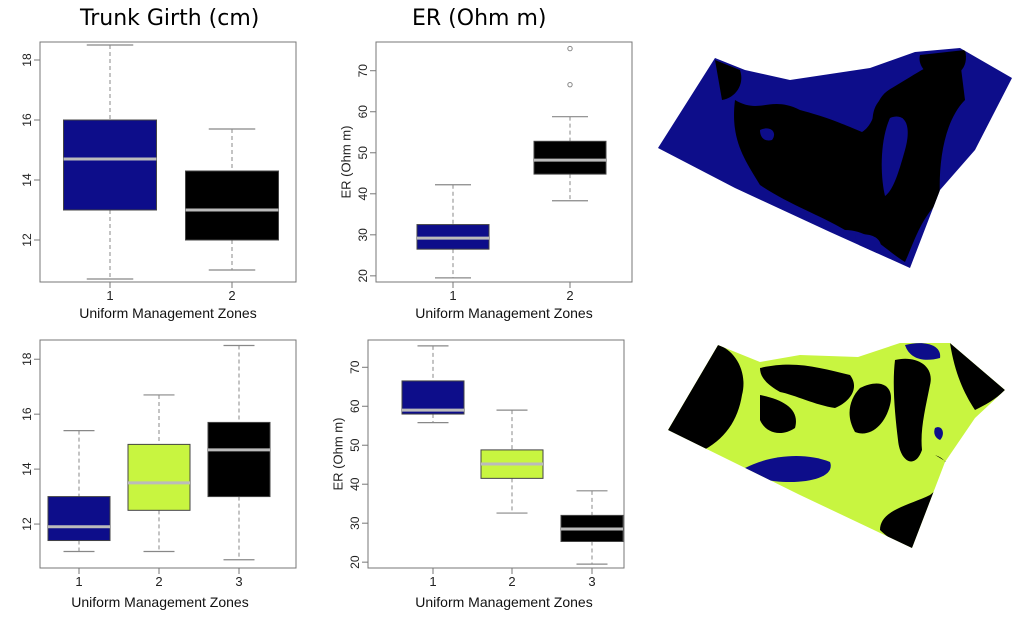 This screenshot has width=1024, height=619. I want to click on map-2-zones, so click(835, 158).